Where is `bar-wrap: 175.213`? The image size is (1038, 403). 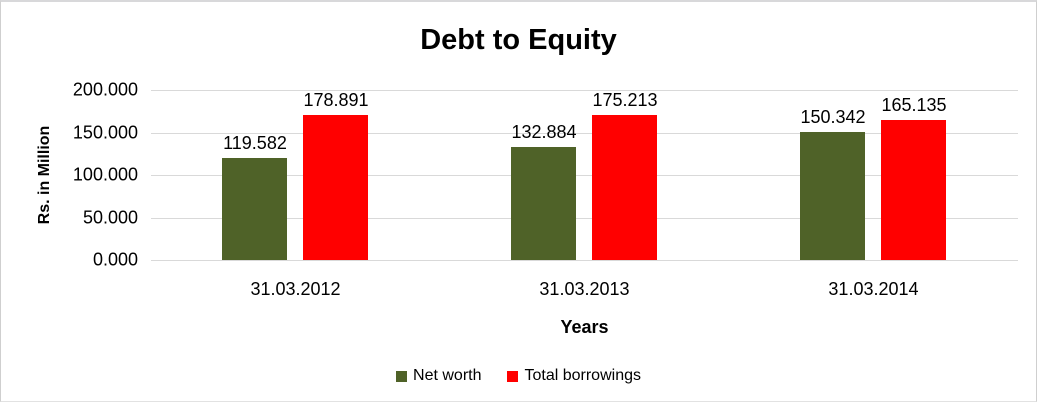 bar-wrap: 175.213 is located at coordinates (625, 175).